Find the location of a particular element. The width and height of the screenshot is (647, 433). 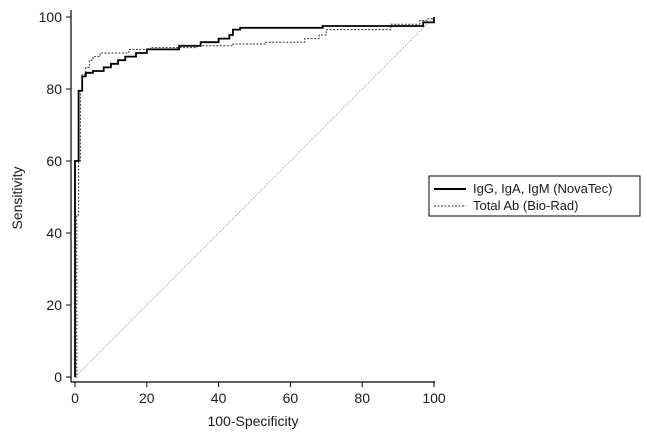

y-axis-title: Sensitivity is located at coordinates (17, 197).